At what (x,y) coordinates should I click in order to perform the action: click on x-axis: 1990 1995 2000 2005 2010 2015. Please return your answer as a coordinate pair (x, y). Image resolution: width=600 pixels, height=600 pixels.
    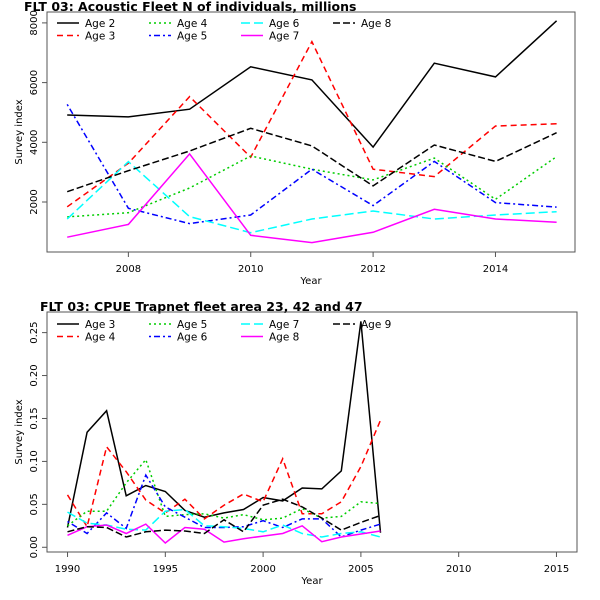
    Looking at the image, I should click on (312, 563).